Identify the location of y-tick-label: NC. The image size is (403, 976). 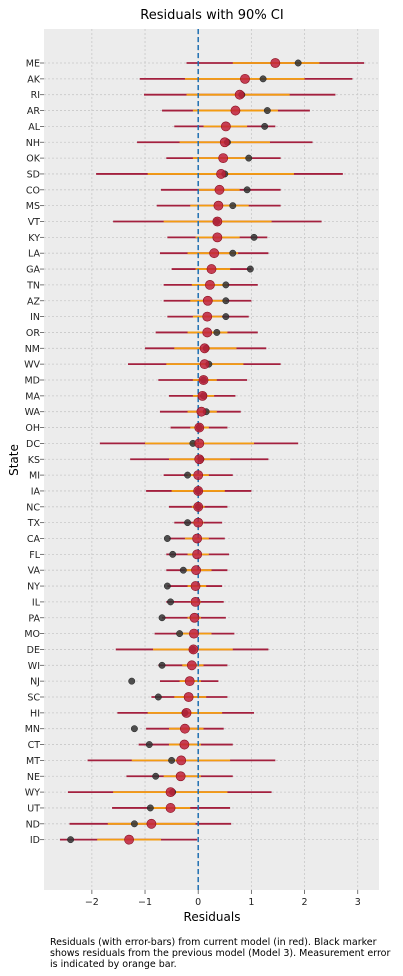
(33, 507).